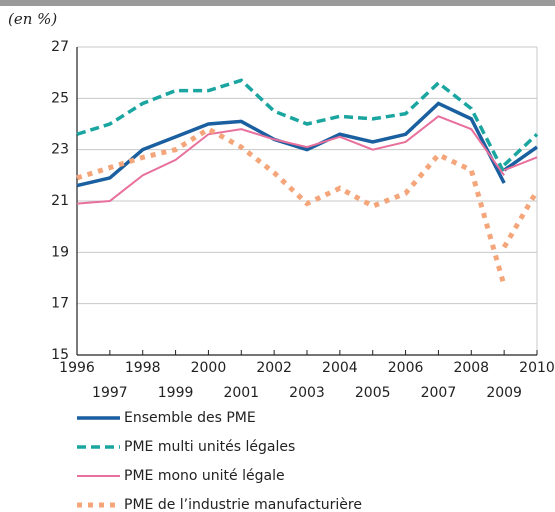 This screenshot has height=512, width=555. What do you see at coordinates (190, 418) in the screenshot?
I see `legend-label: Ensemble des PME` at bounding box center [190, 418].